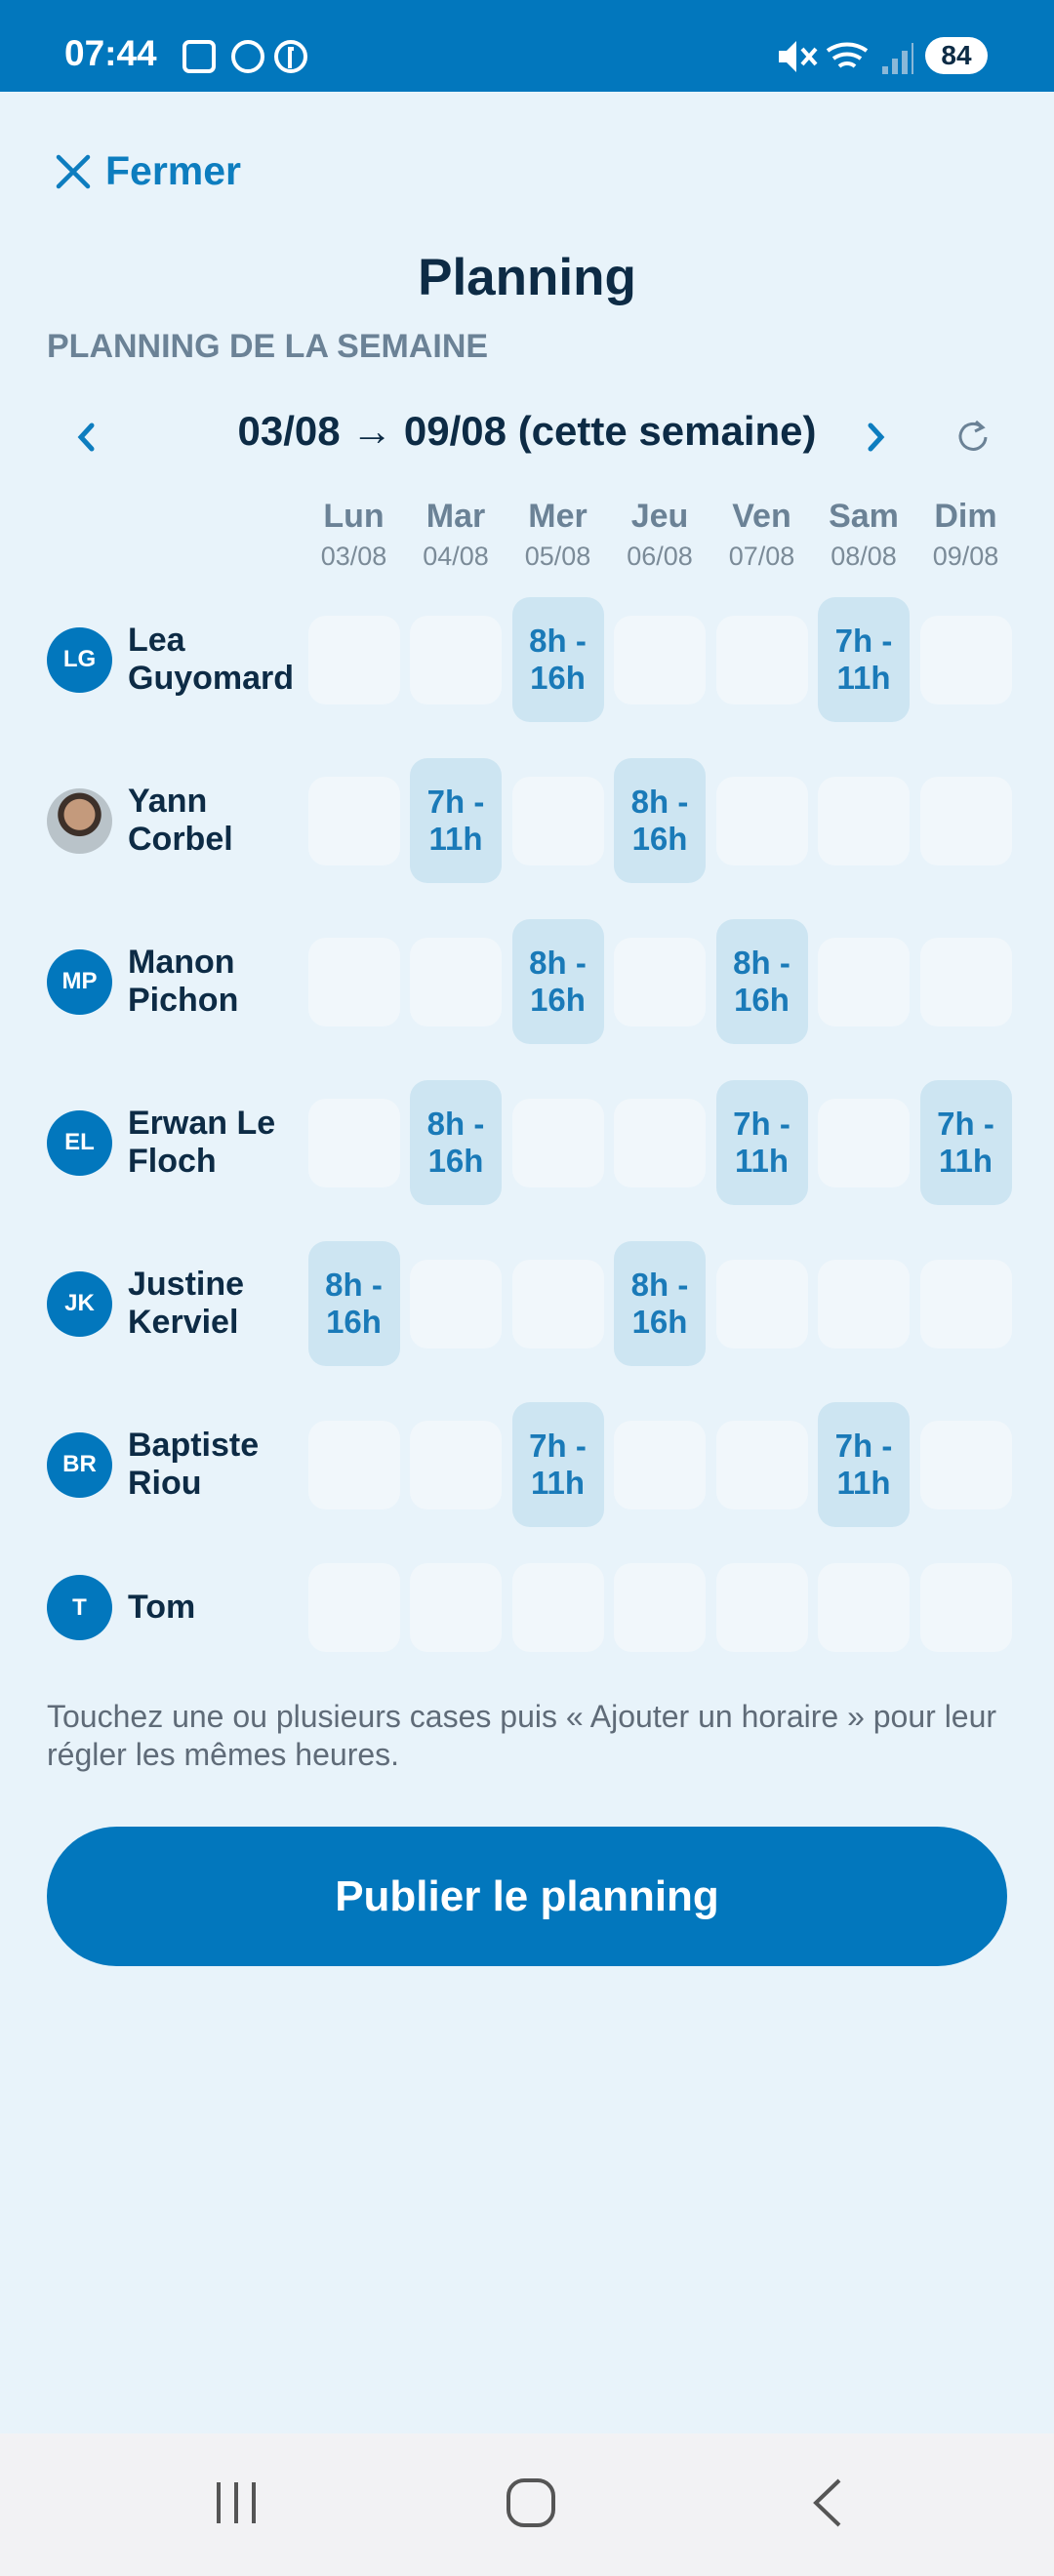 The height and width of the screenshot is (2576, 1054). I want to click on day-header: Sam 08/08, so click(864, 535).